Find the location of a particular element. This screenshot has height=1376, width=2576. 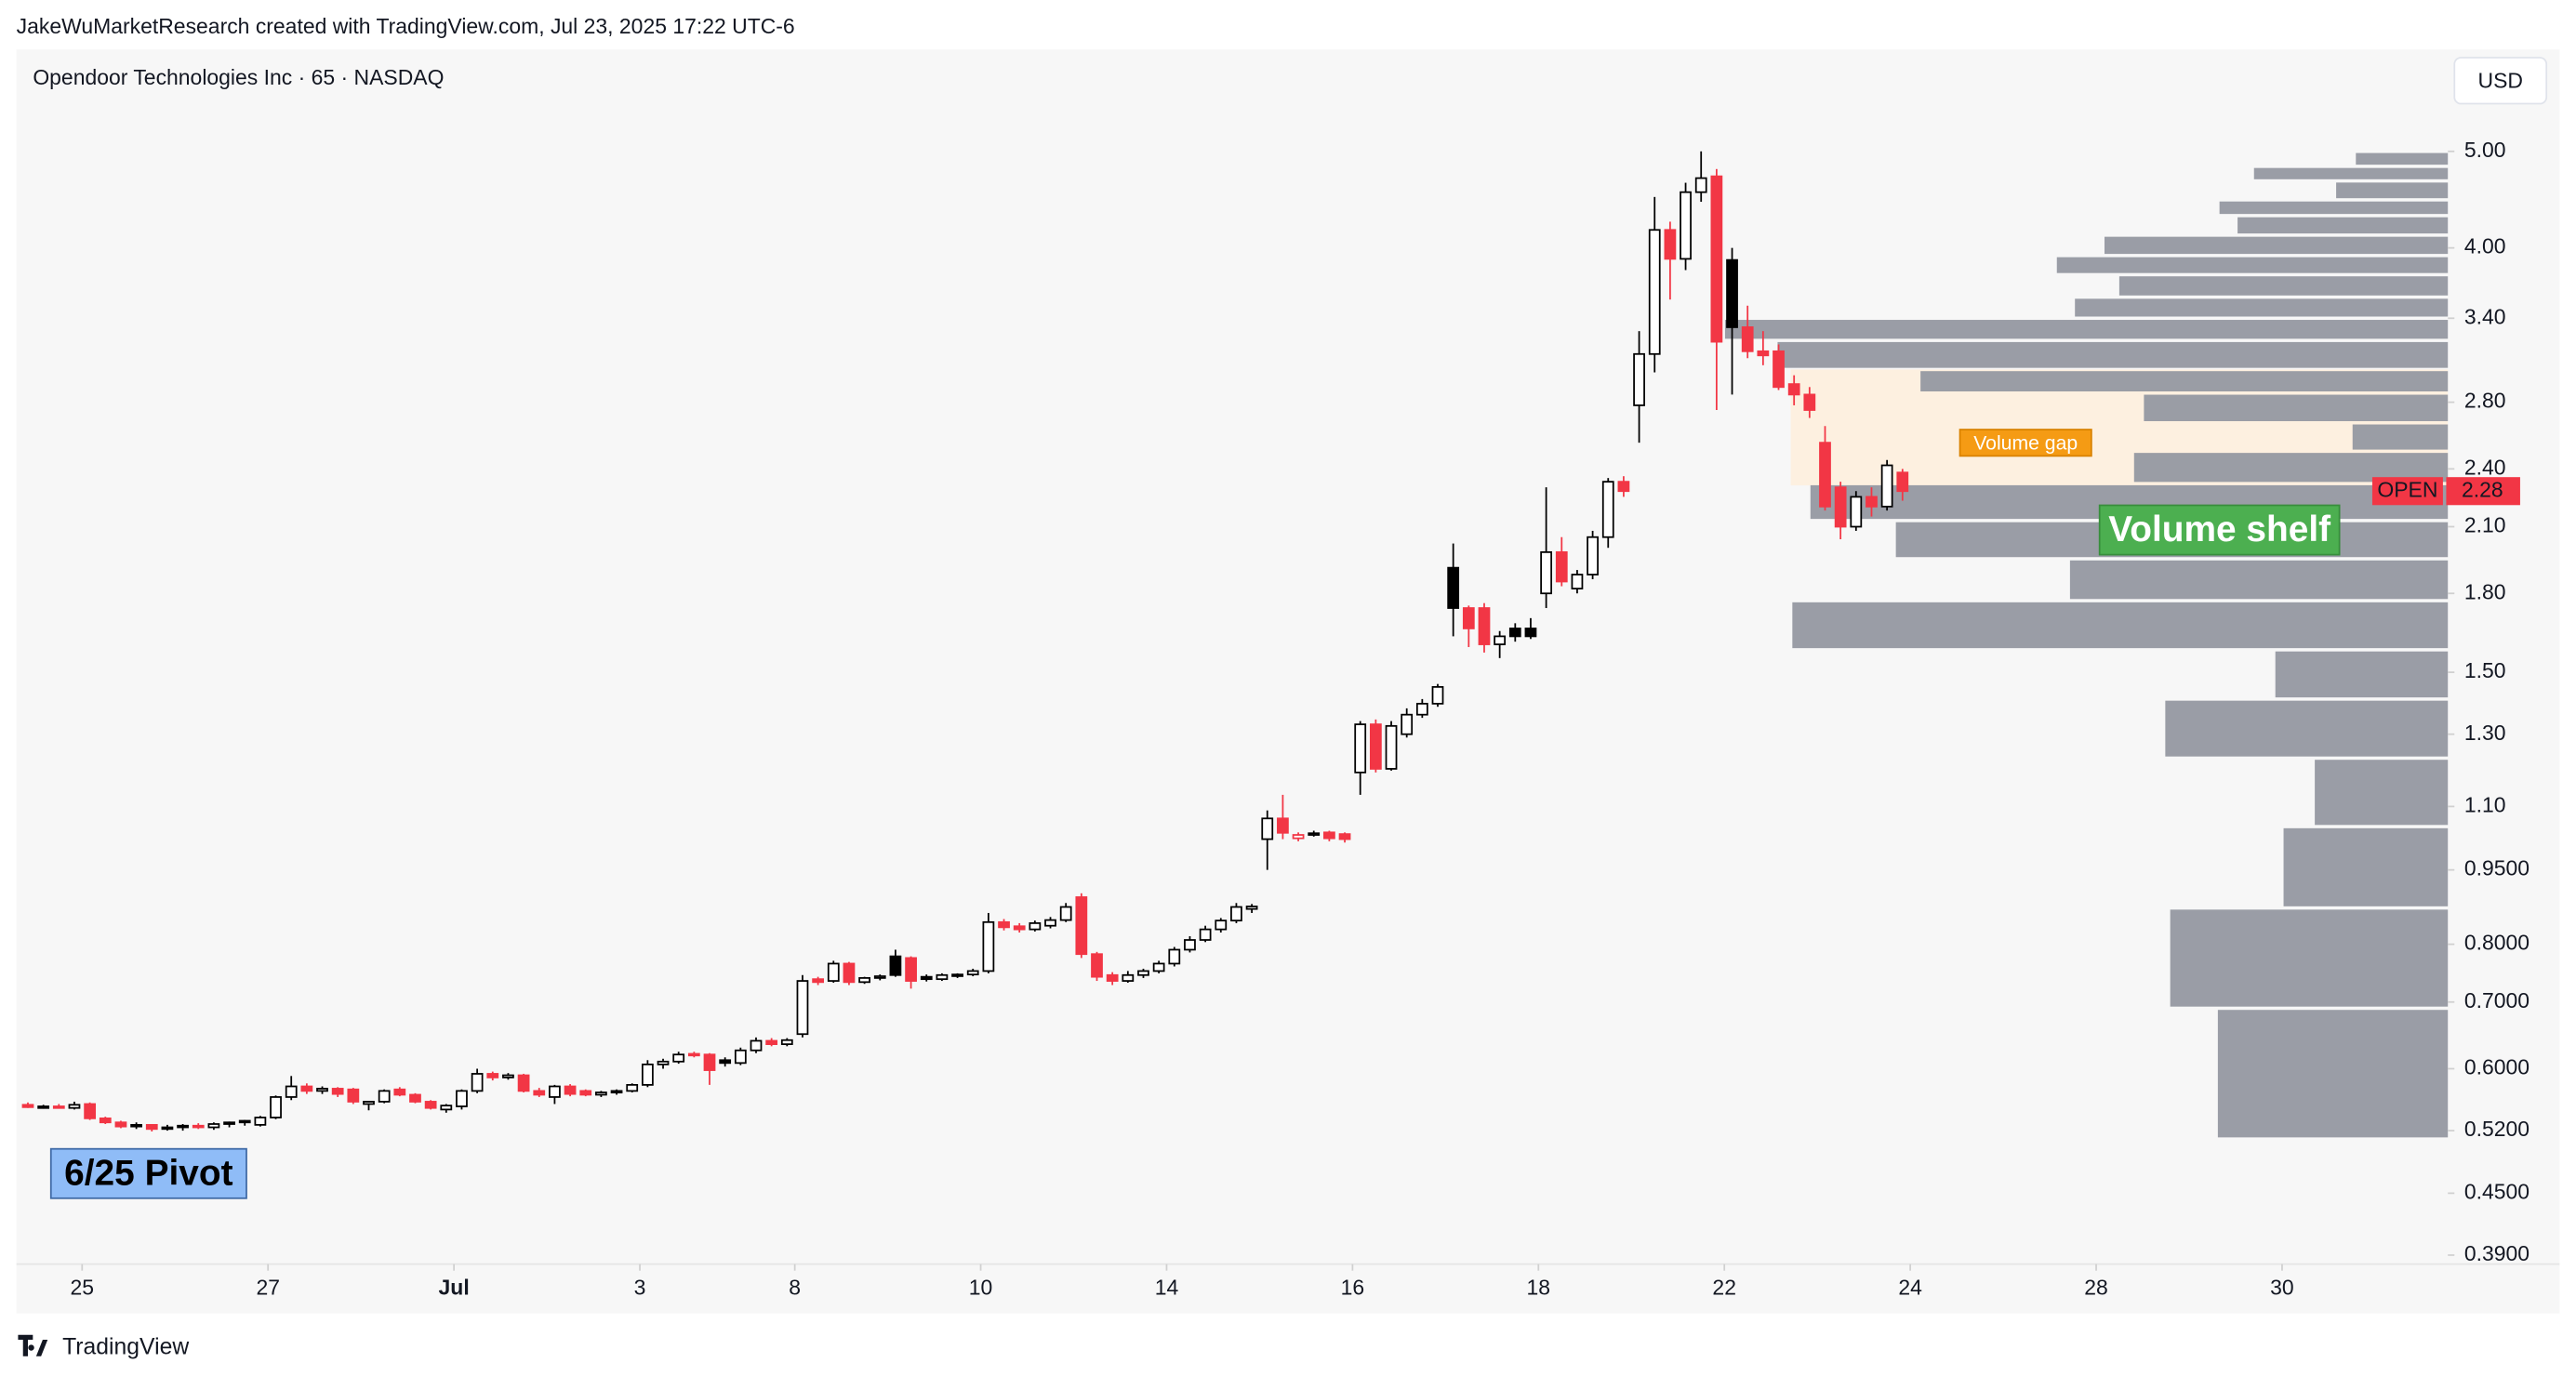

y-tick-label: 3.40 is located at coordinates (2485, 316).